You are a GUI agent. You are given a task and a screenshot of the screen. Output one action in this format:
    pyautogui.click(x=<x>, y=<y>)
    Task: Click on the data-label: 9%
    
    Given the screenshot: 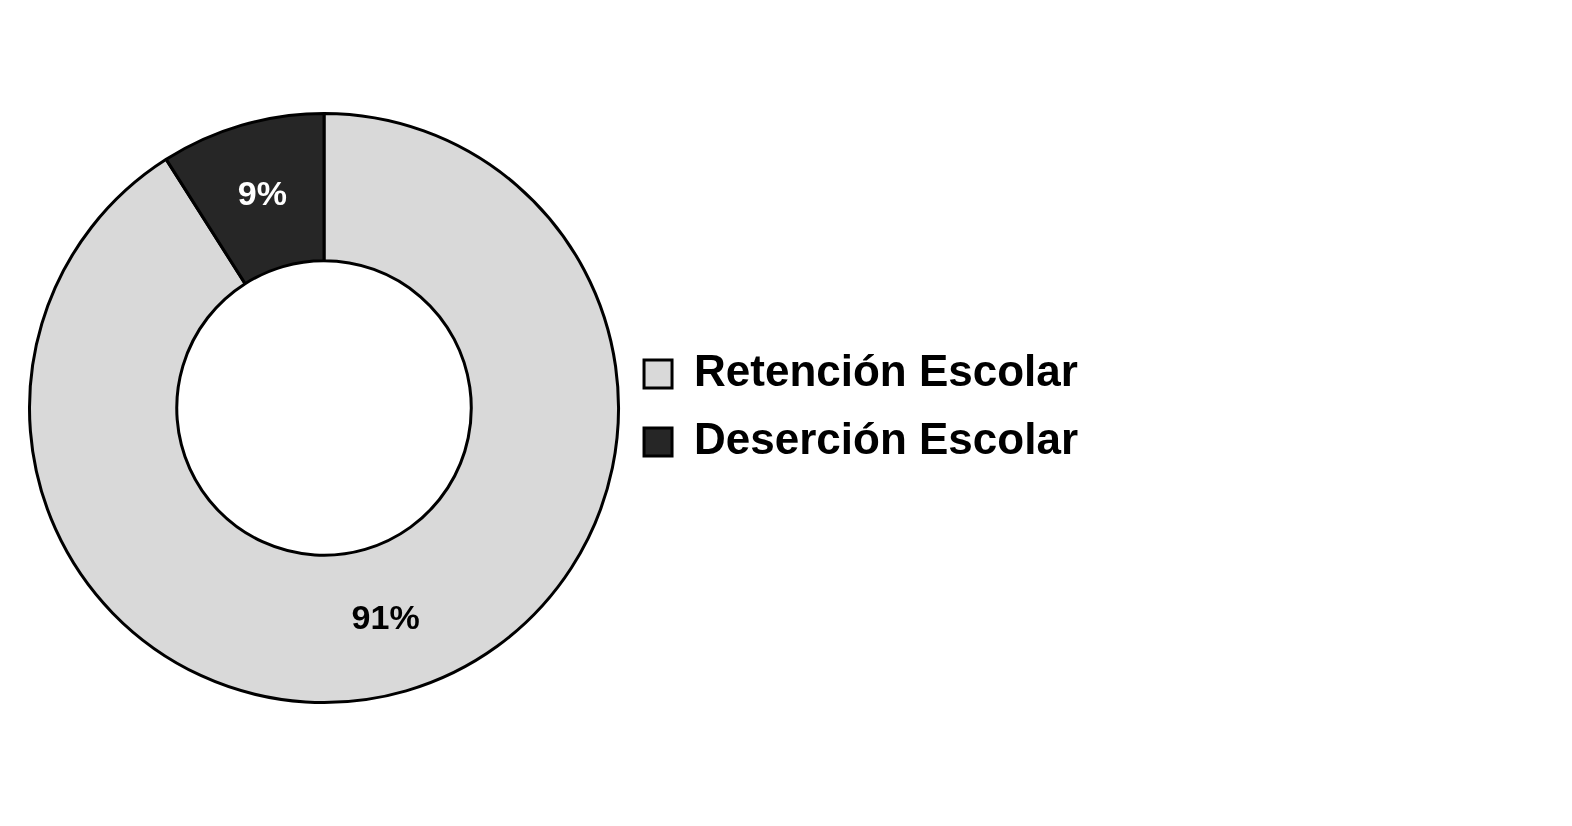 What is the action you would take?
    pyautogui.click(x=262, y=193)
    